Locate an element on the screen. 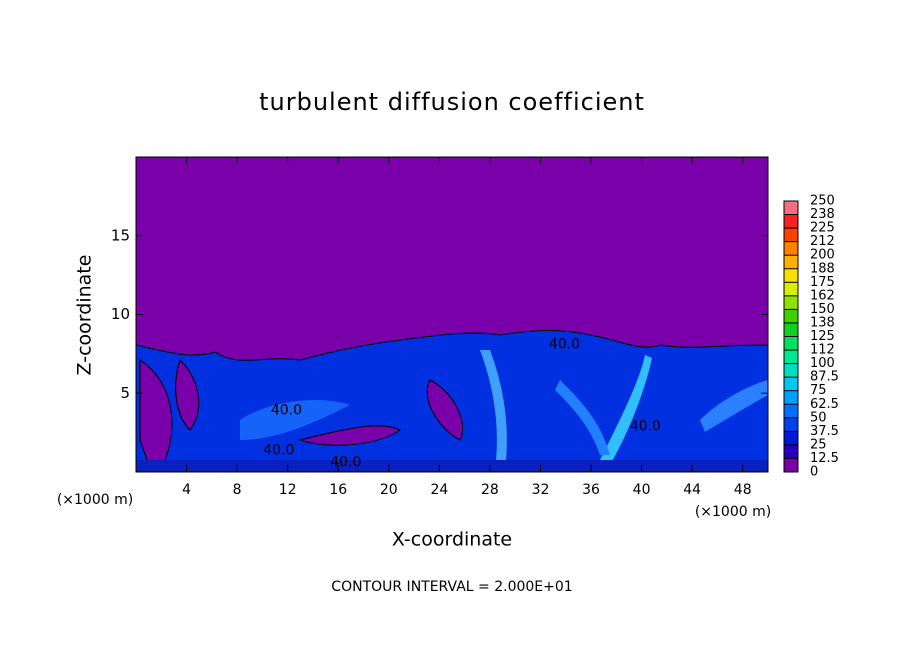  y-axis-label: Z-coordinate is located at coordinates (85, 315).